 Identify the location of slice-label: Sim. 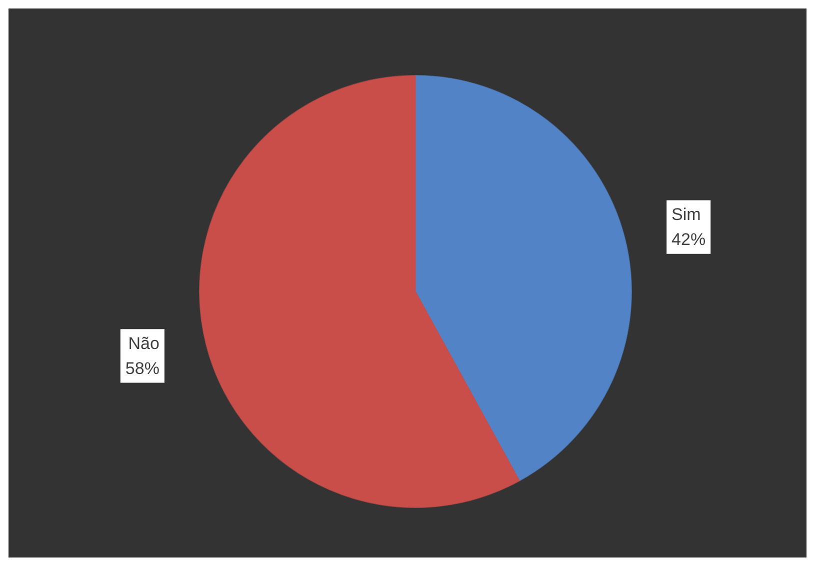
(686, 214).